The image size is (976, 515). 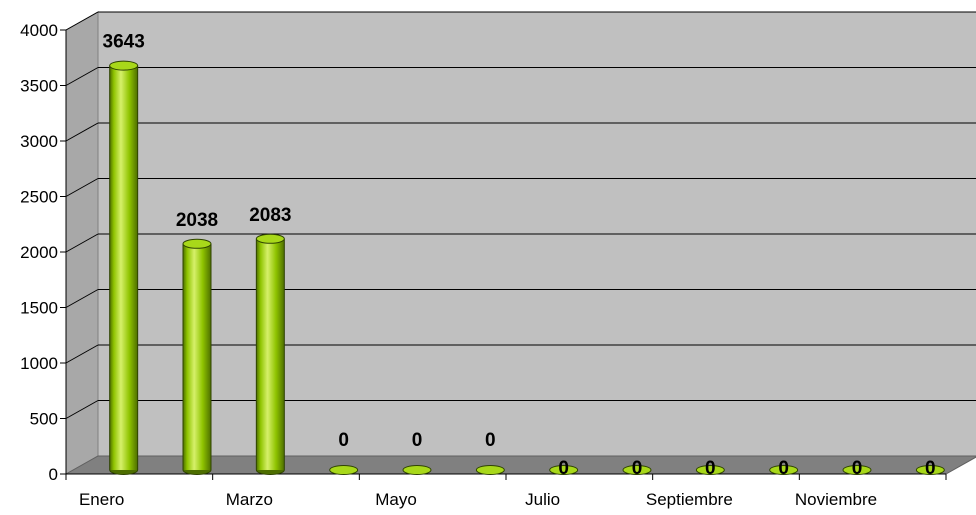 I want to click on x-tick-label: Marzo, so click(x=249, y=499).